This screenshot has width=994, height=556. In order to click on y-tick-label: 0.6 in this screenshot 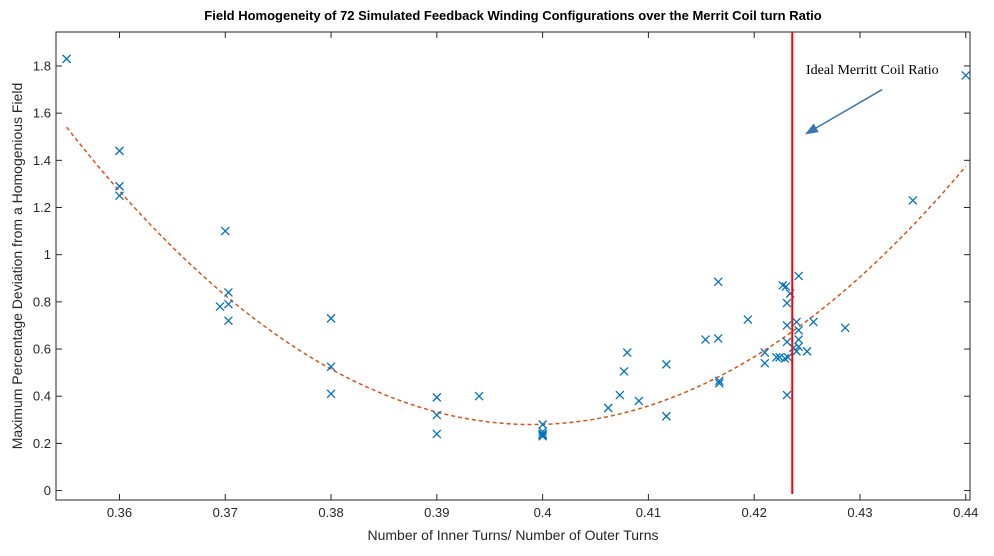, I will do `click(42, 349)`.